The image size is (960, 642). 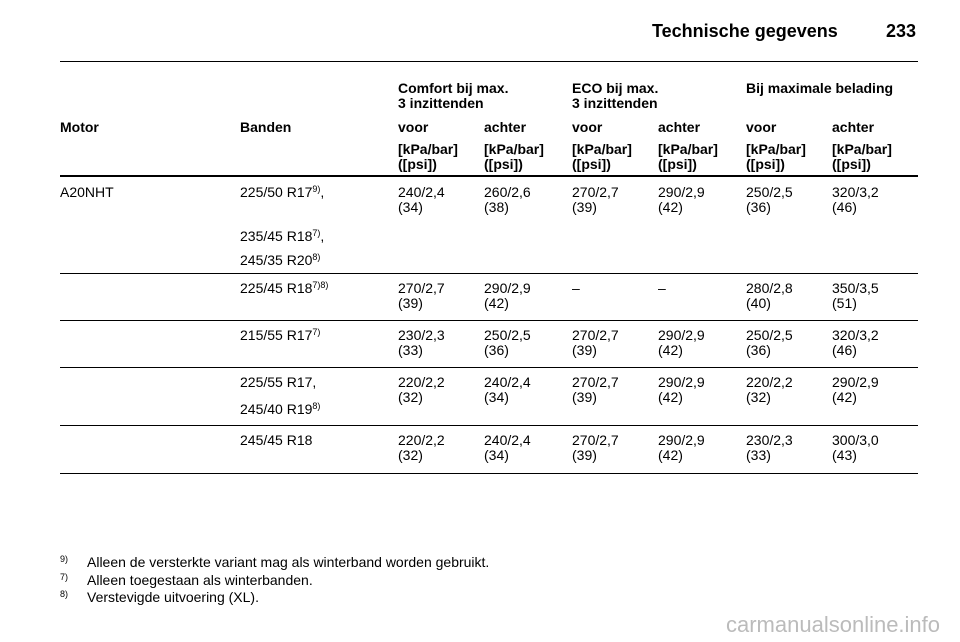 I want to click on pressure: (33), so click(x=410, y=350).